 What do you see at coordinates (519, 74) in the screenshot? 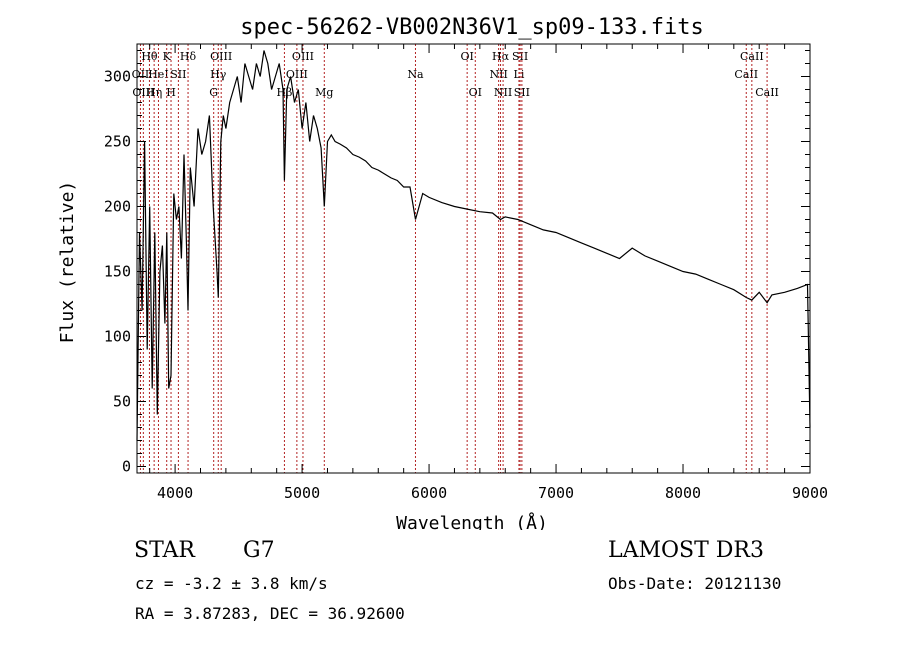
I see `line-label-li: Li` at bounding box center [519, 74].